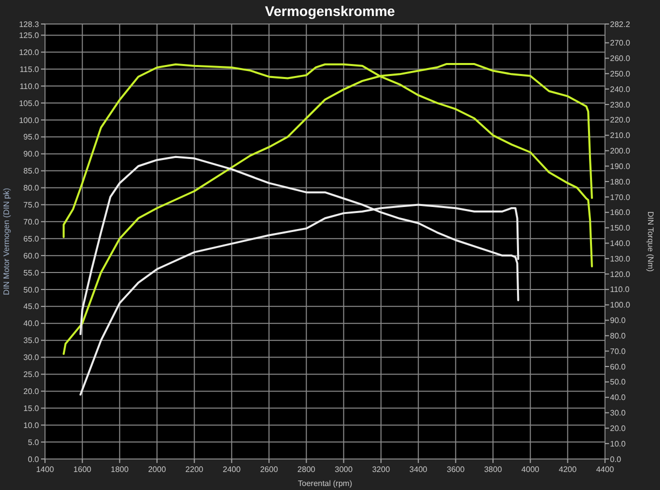  What do you see at coordinates (29, 52) in the screenshot?
I see `y-tick-label: 120.0` at bounding box center [29, 52].